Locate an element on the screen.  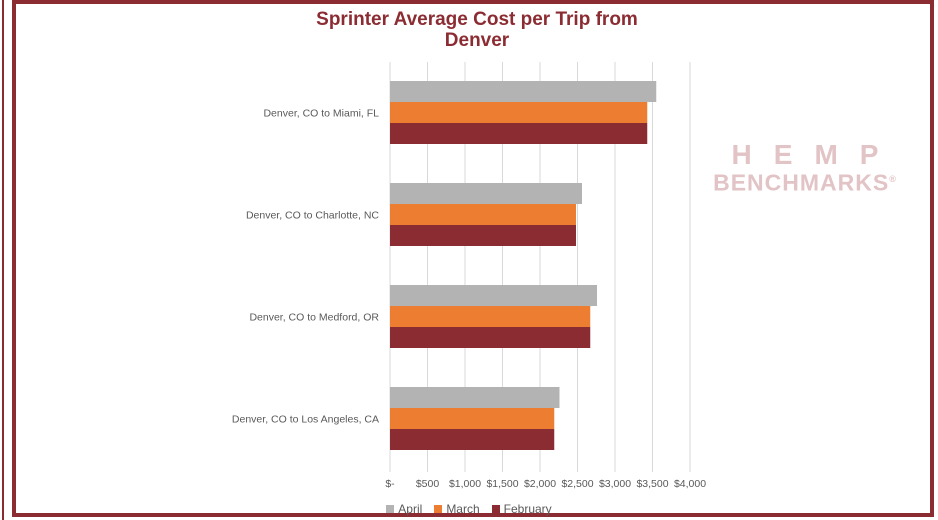
legend-label: February is located at coordinates (527, 509).